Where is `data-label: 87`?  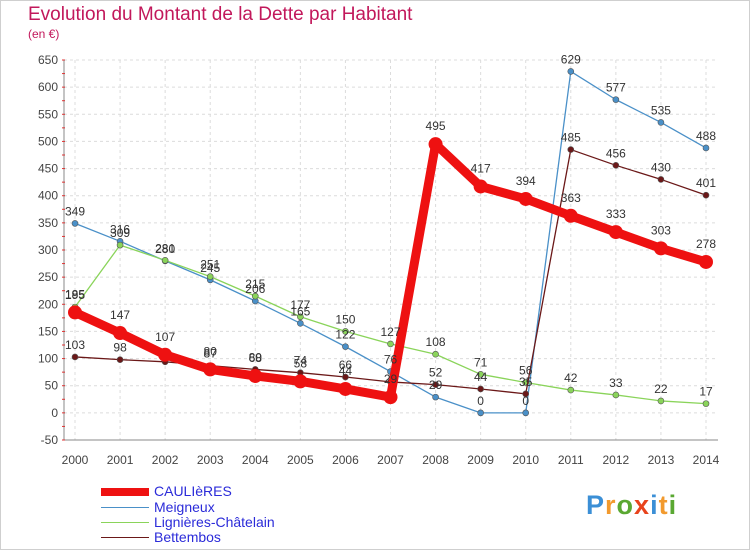 data-label: 87 is located at coordinates (211, 354).